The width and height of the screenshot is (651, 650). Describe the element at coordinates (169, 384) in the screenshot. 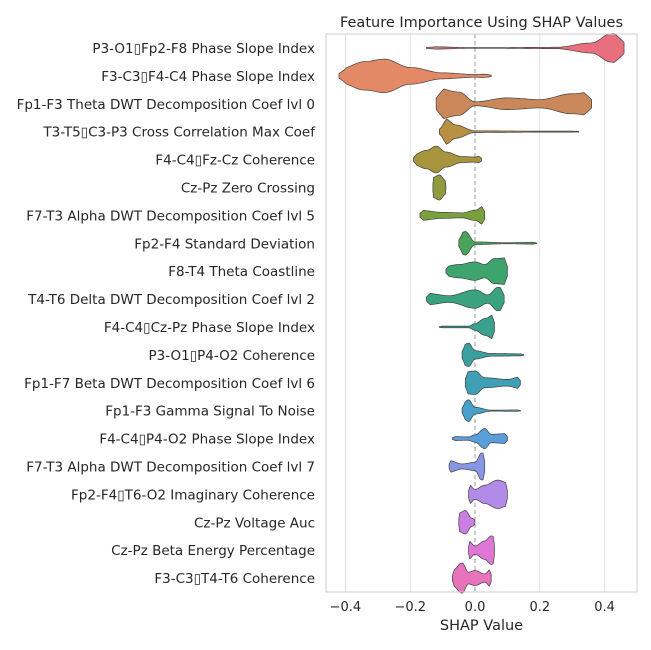

I see `y-tick-label: Fp1-F7 Beta DWT Decomposition Coef lvl 6` at that location.